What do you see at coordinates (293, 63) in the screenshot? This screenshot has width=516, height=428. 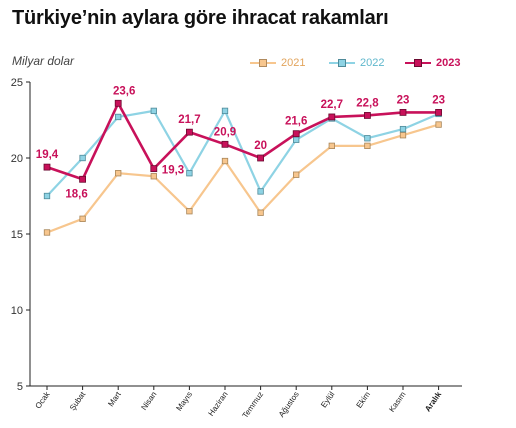 I see `legend-label-2021: 2021` at bounding box center [293, 63].